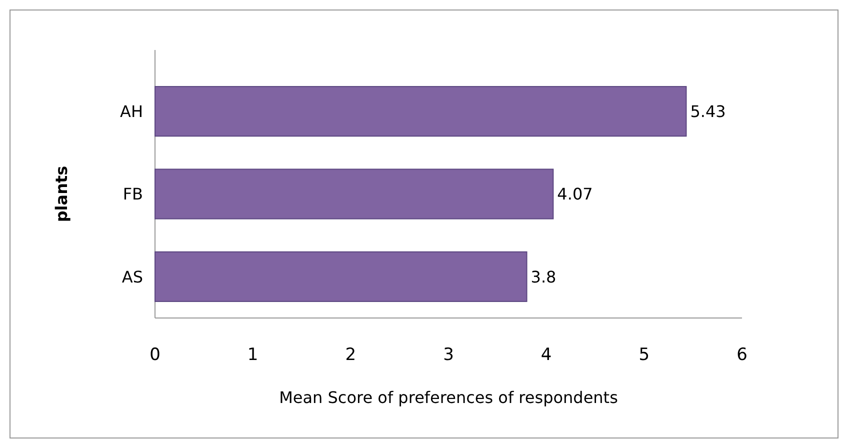  I want to click on data-label: 5.43, so click(708, 111).